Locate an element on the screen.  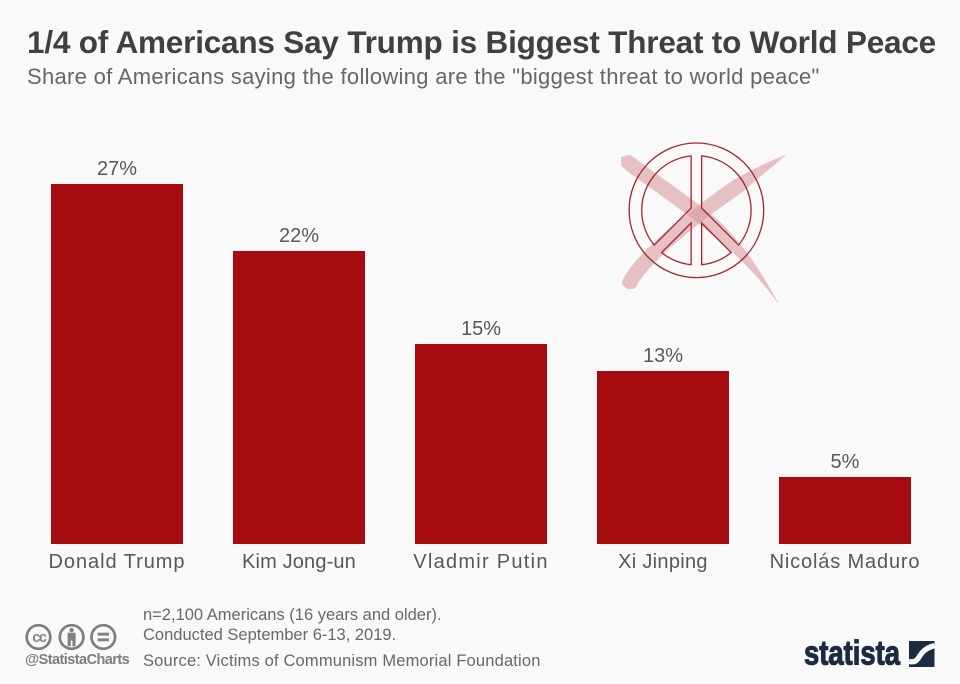
svg-text: cc is located at coordinates (39, 638).